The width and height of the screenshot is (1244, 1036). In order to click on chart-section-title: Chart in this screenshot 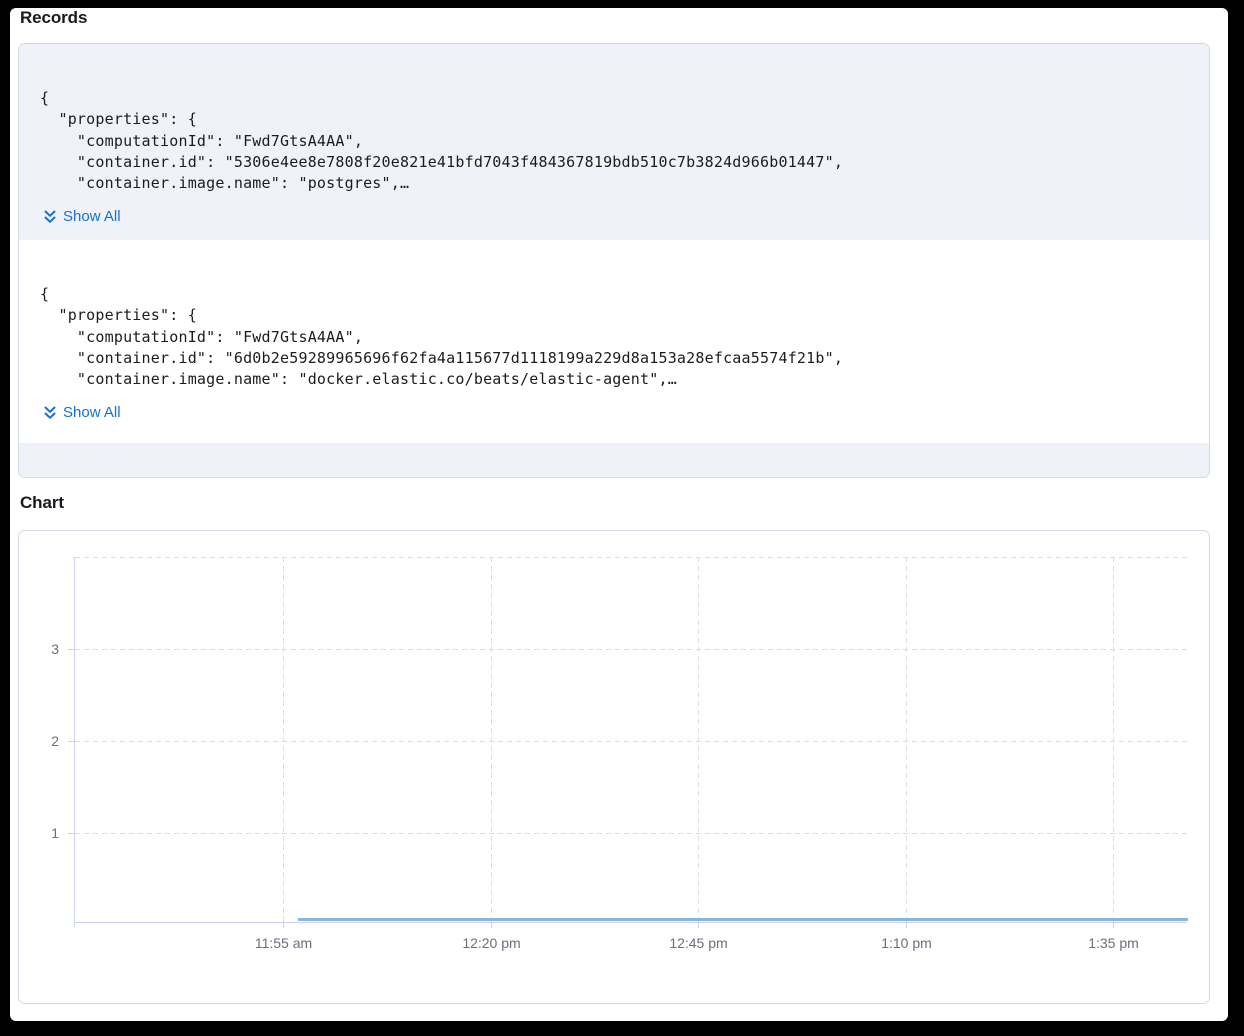, I will do `click(42, 502)`.